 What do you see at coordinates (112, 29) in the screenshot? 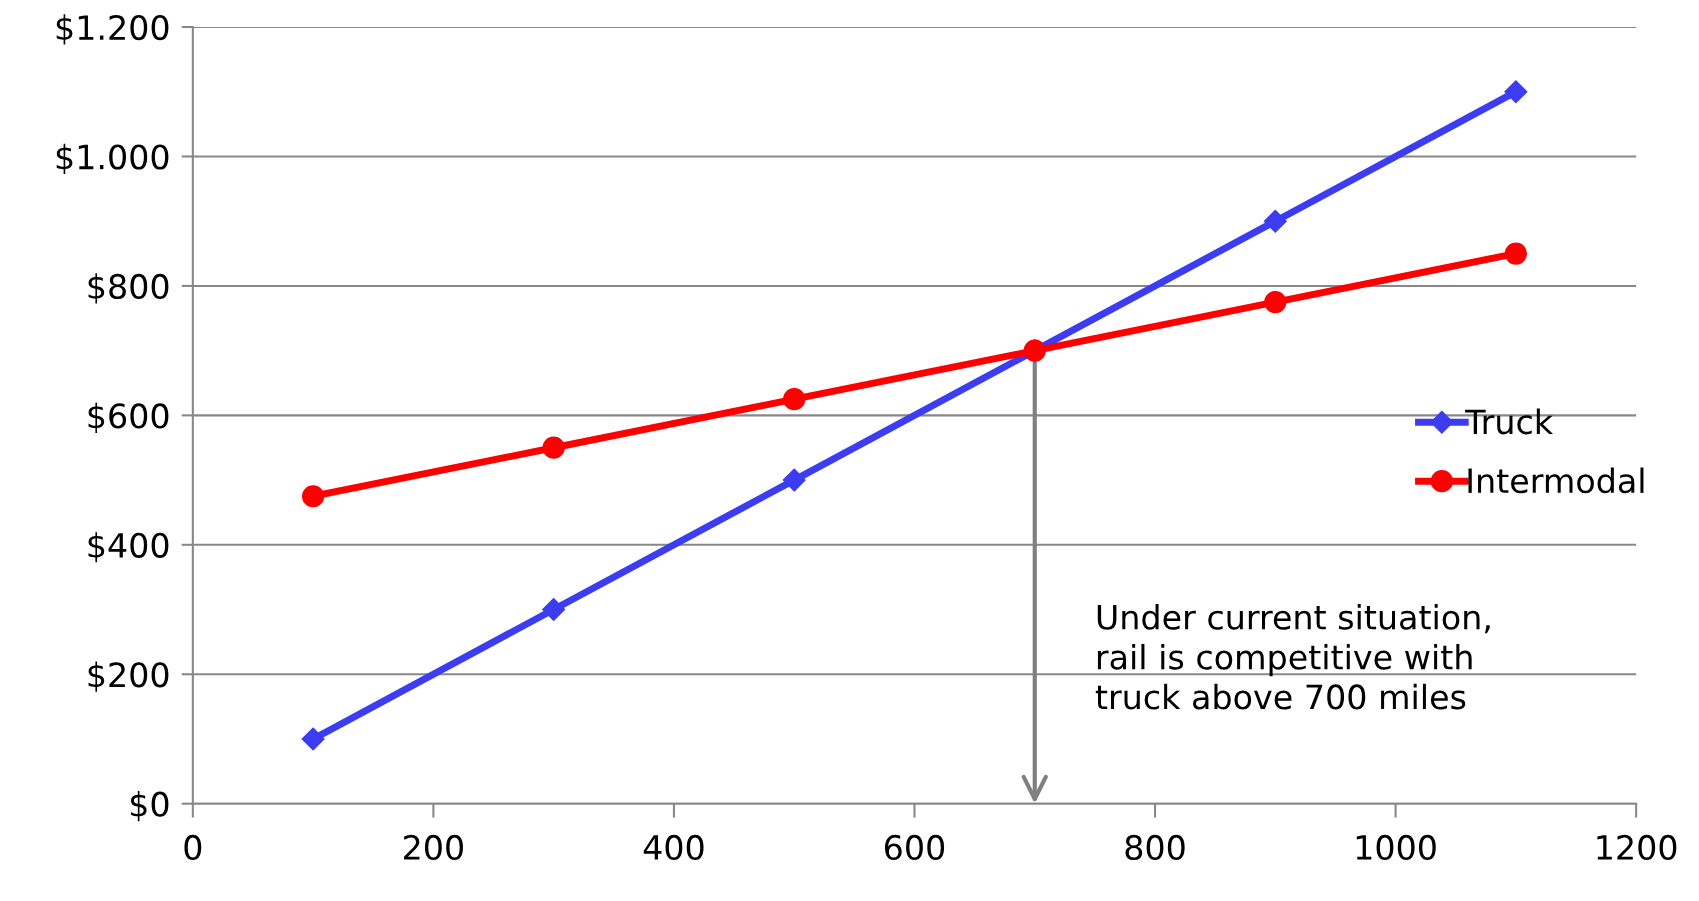
I see `y-tick-label: $1.200` at bounding box center [112, 29].